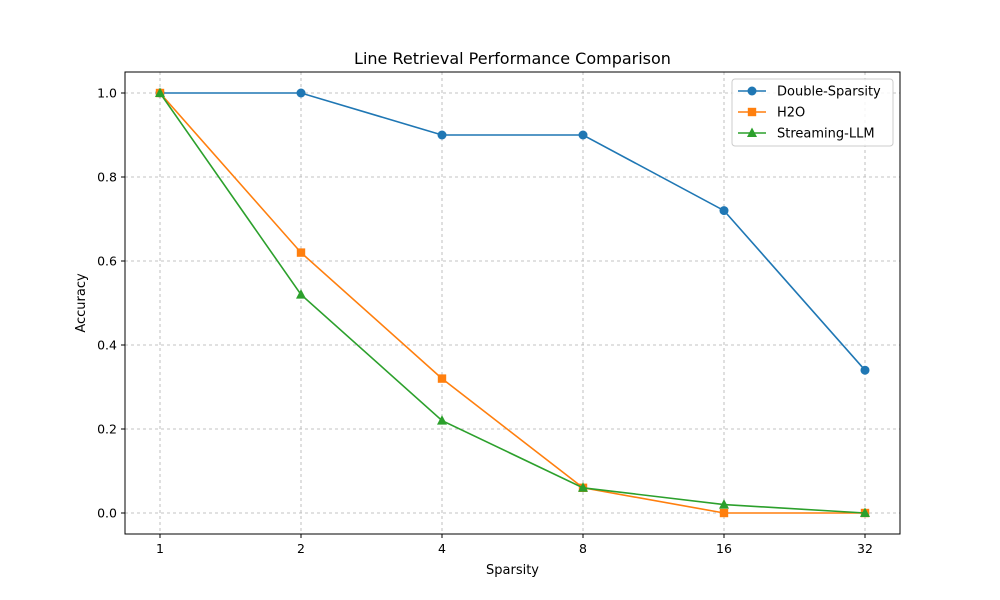  I want to click on legend-item: H2O, so click(771, 113).